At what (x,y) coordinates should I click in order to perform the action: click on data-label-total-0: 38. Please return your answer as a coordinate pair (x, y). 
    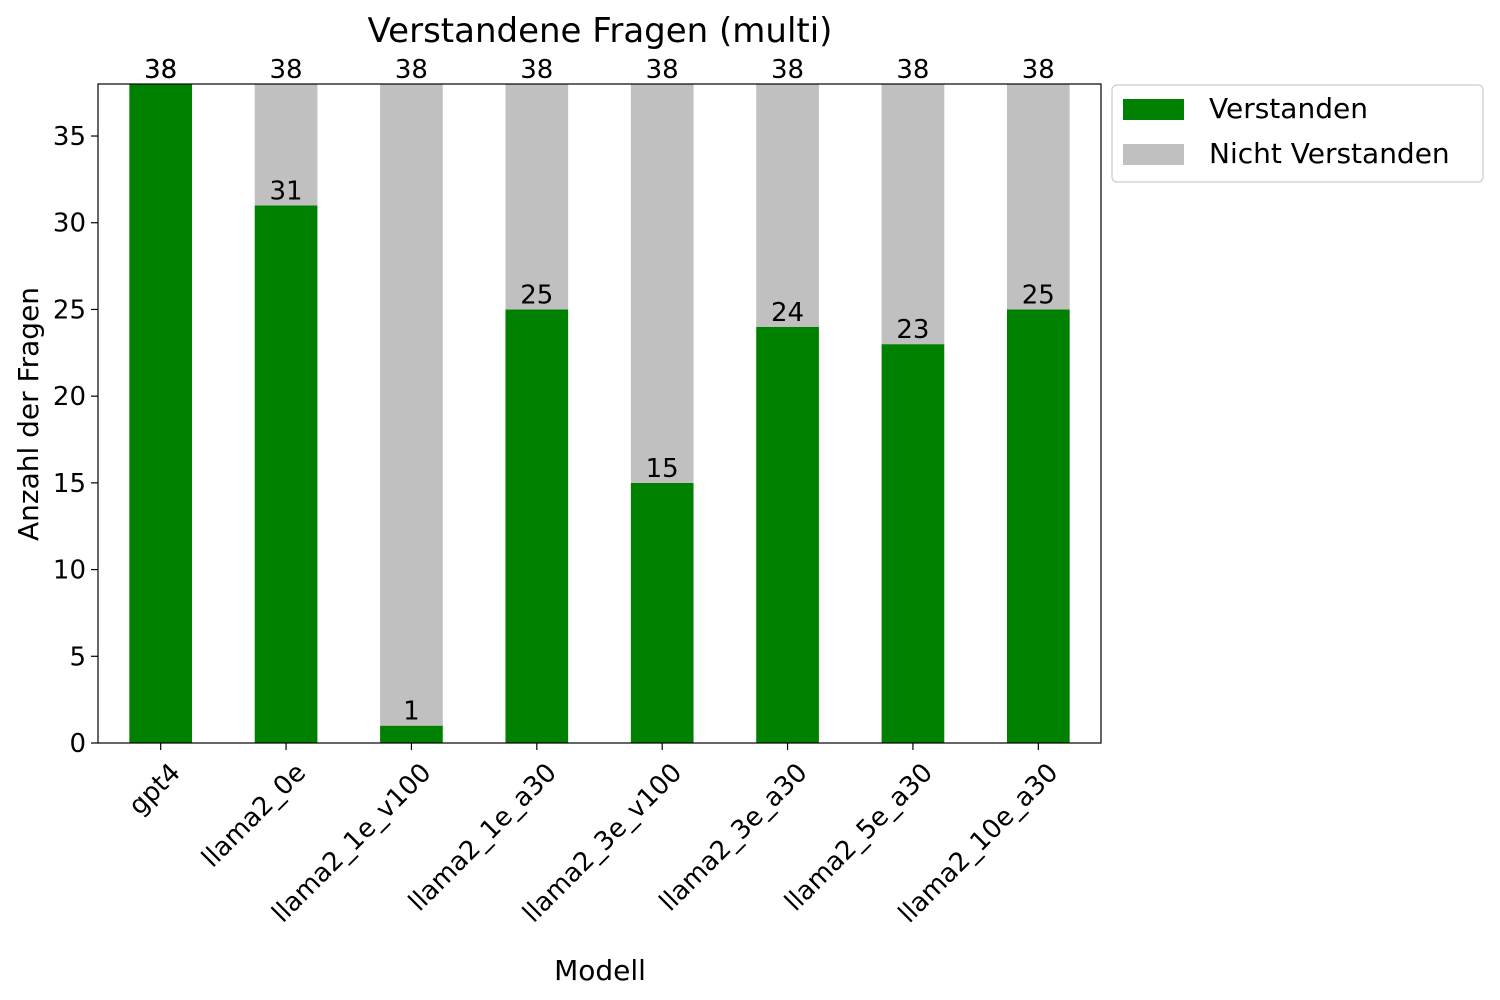
    Looking at the image, I should click on (160, 70).